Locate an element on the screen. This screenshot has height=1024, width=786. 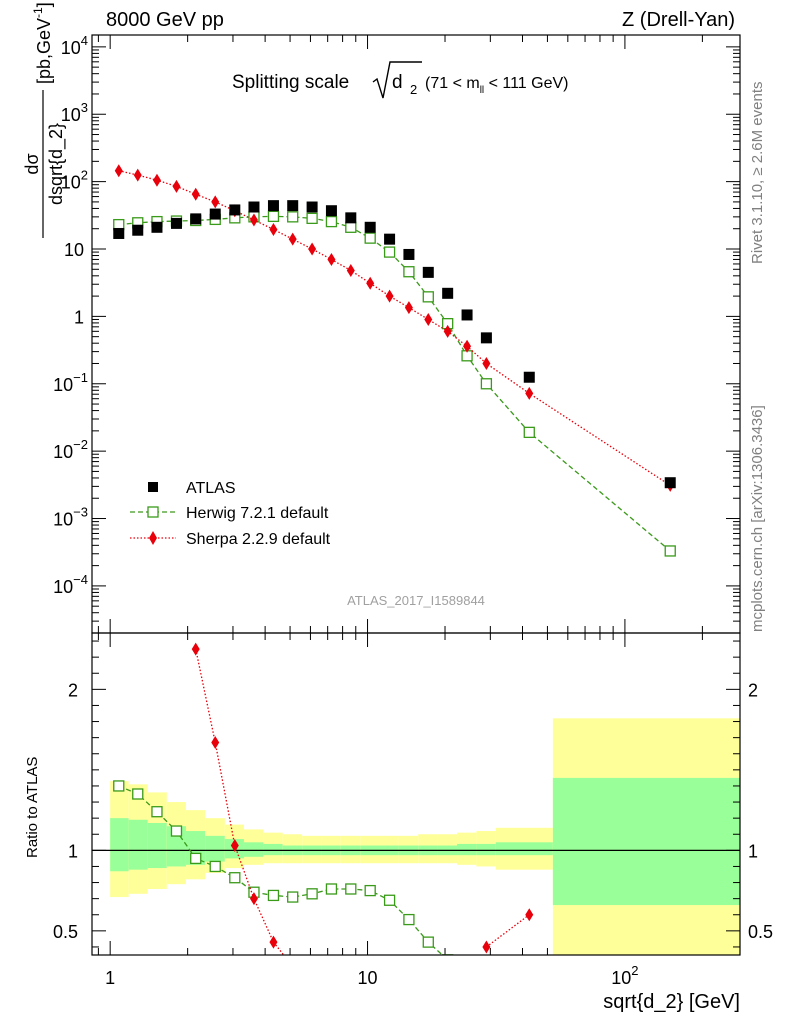
ylabel-numerator: dσ is located at coordinates (32, 163).